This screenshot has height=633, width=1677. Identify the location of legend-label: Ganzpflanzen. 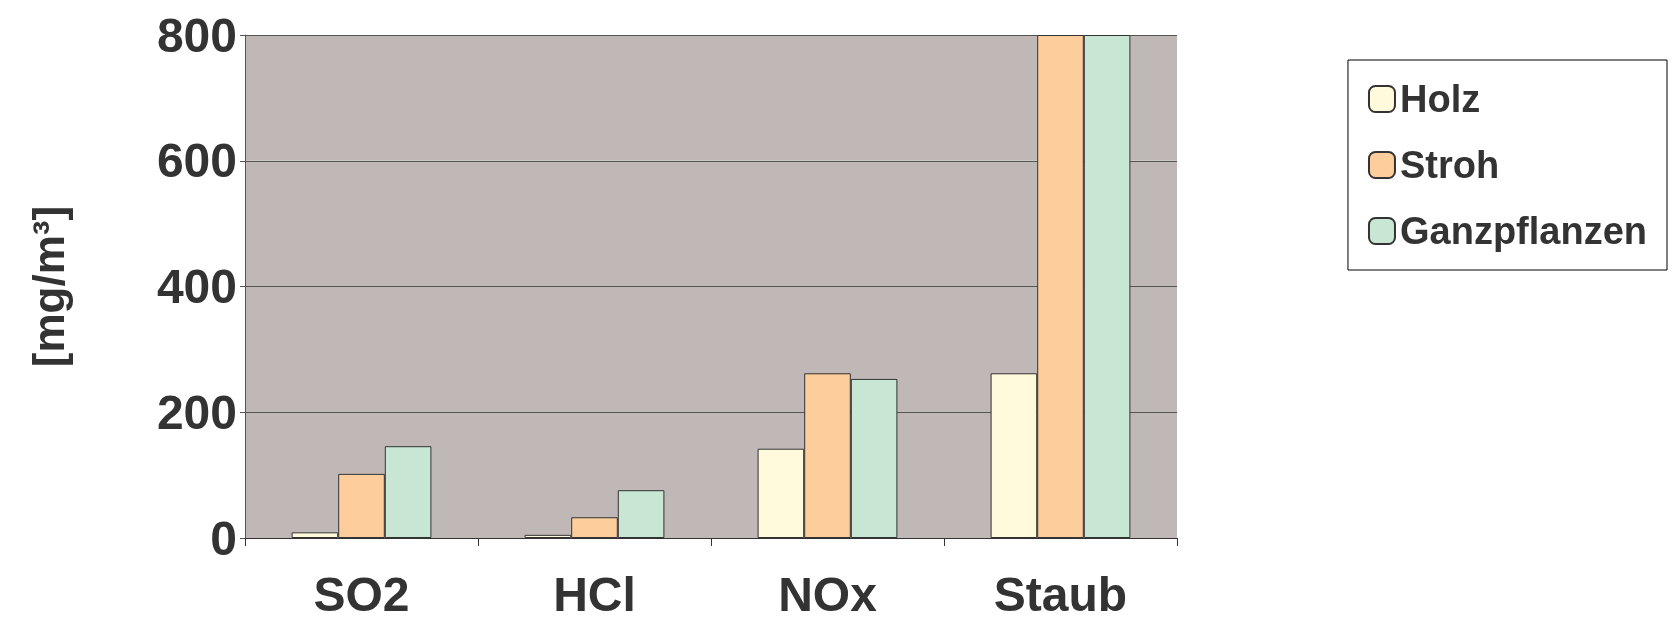
(1523, 231).